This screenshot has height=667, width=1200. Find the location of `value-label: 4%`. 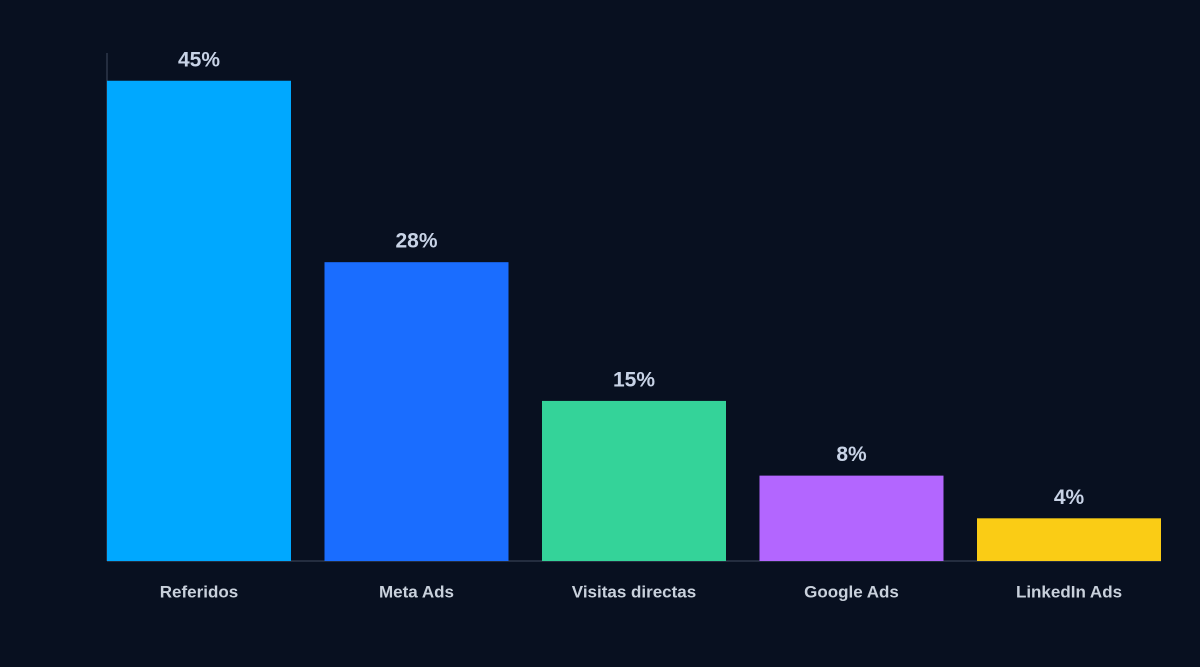

value-label: 4% is located at coordinates (1069, 497).